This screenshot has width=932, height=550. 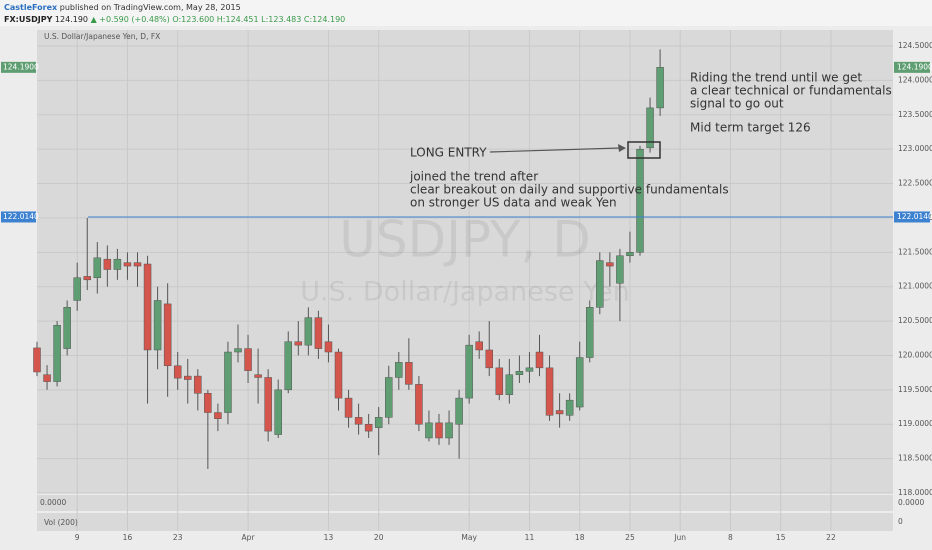 What do you see at coordinates (448, 153) in the screenshot?
I see `annotation: LONG ENTRY` at bounding box center [448, 153].